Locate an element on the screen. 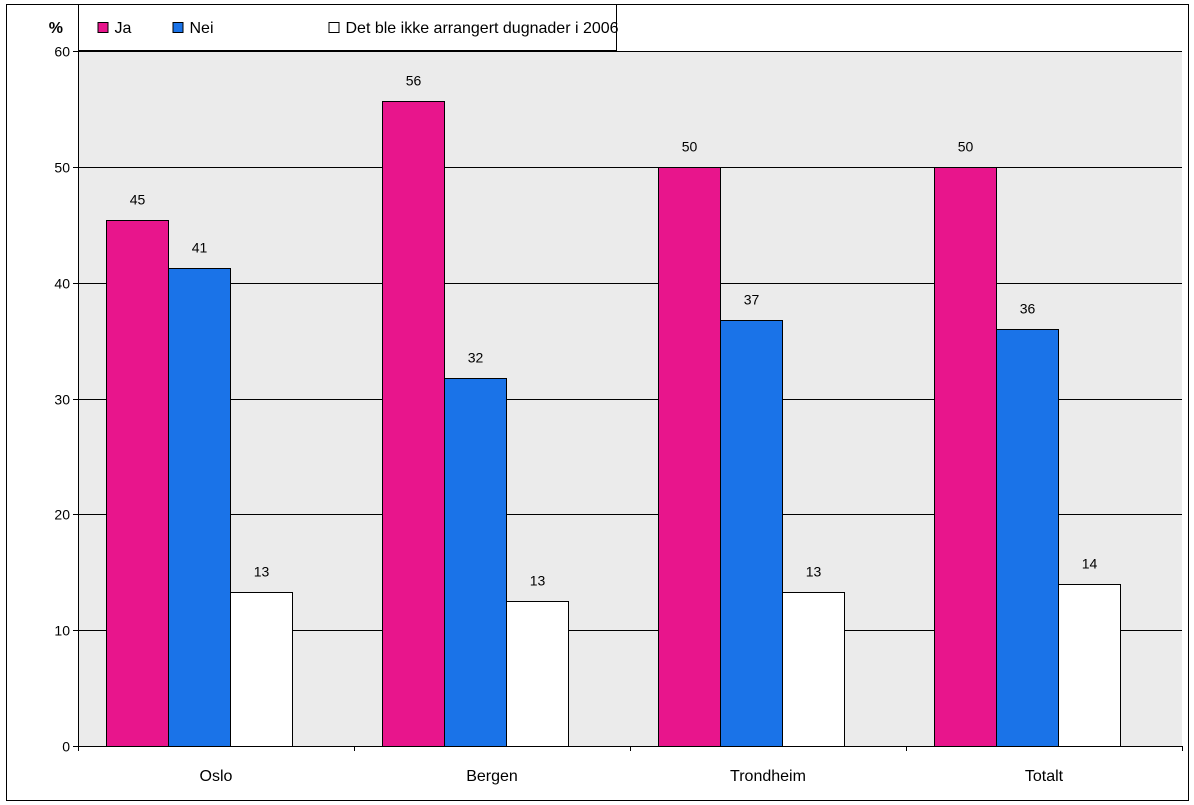  data-label: 14 is located at coordinates (1090, 564).